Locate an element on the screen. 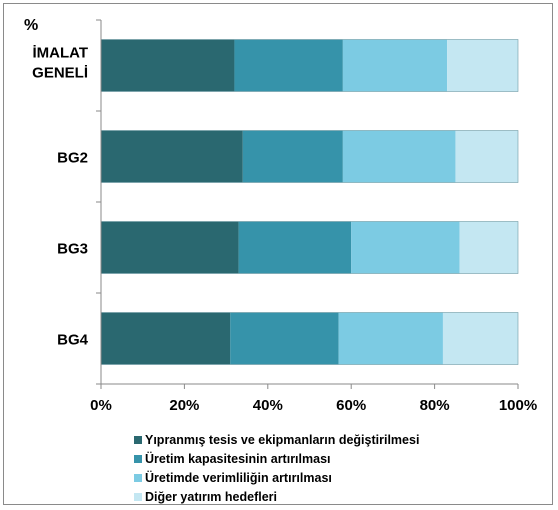 The height and width of the screenshot is (510, 558). legend-label: Diğer yatırım hedefleri is located at coordinates (211, 496).